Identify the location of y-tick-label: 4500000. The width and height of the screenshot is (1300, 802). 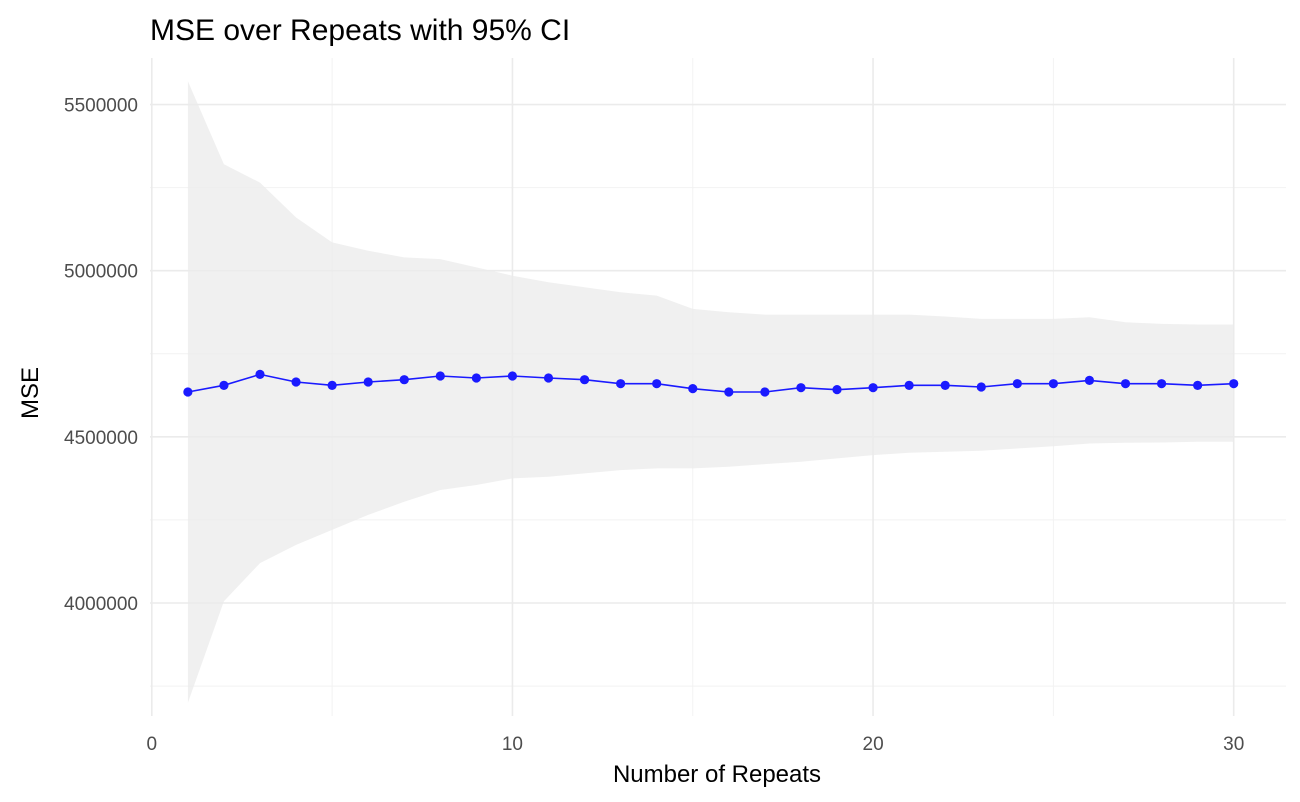
(101, 438).